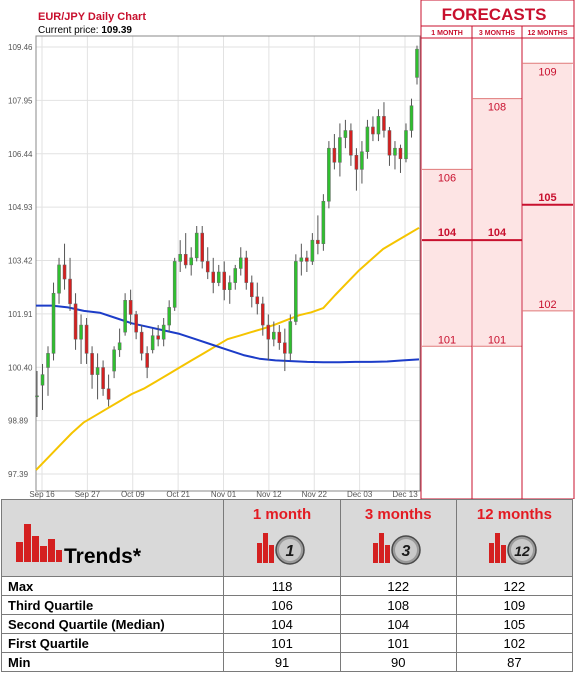 Image resolution: width=575 pixels, height=677 pixels. I want to click on table-cell: 105, so click(514, 624).